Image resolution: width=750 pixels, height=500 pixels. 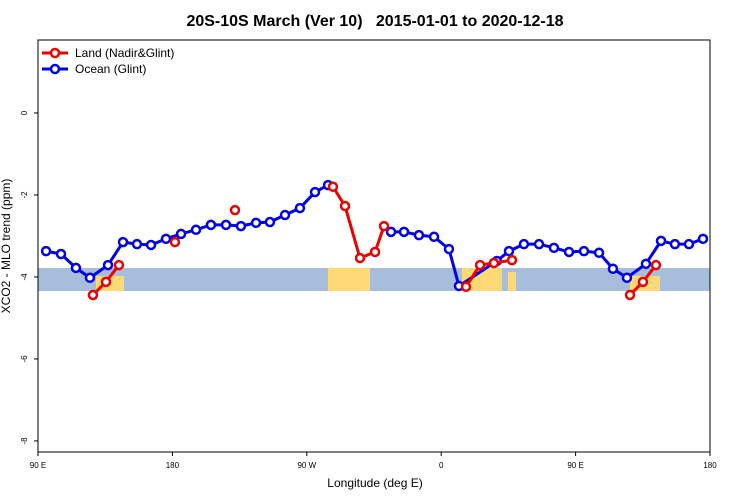 I want to click on x-axis-label: Longitude (deg E), so click(x=374, y=483).